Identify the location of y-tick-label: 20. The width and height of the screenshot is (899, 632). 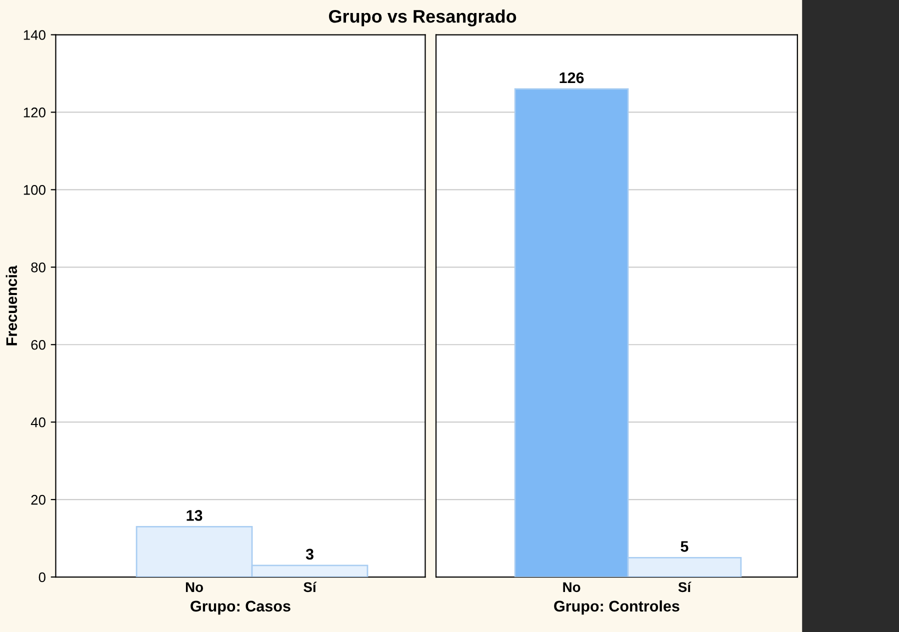
(38, 499).